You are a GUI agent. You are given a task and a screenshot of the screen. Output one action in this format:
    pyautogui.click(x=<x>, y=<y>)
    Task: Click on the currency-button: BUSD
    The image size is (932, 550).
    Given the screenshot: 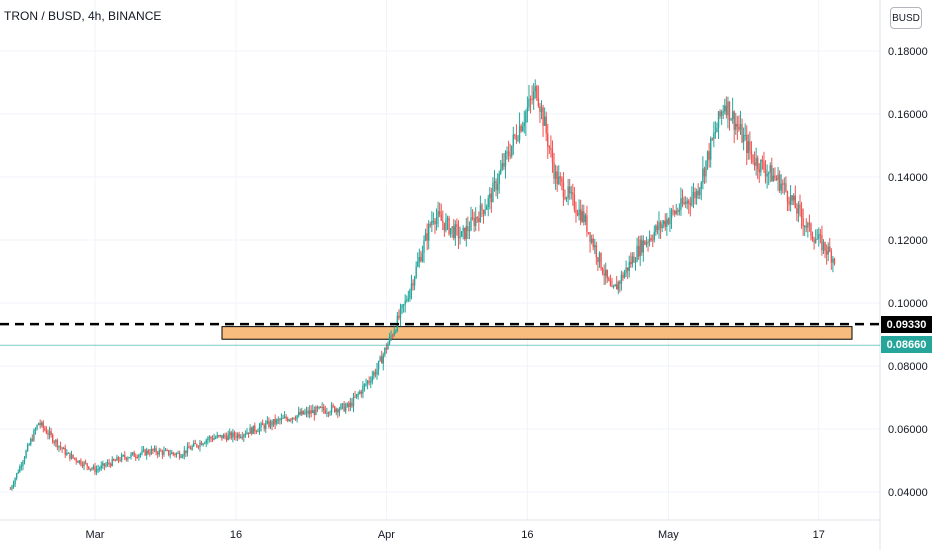 What is the action you would take?
    pyautogui.click(x=906, y=18)
    